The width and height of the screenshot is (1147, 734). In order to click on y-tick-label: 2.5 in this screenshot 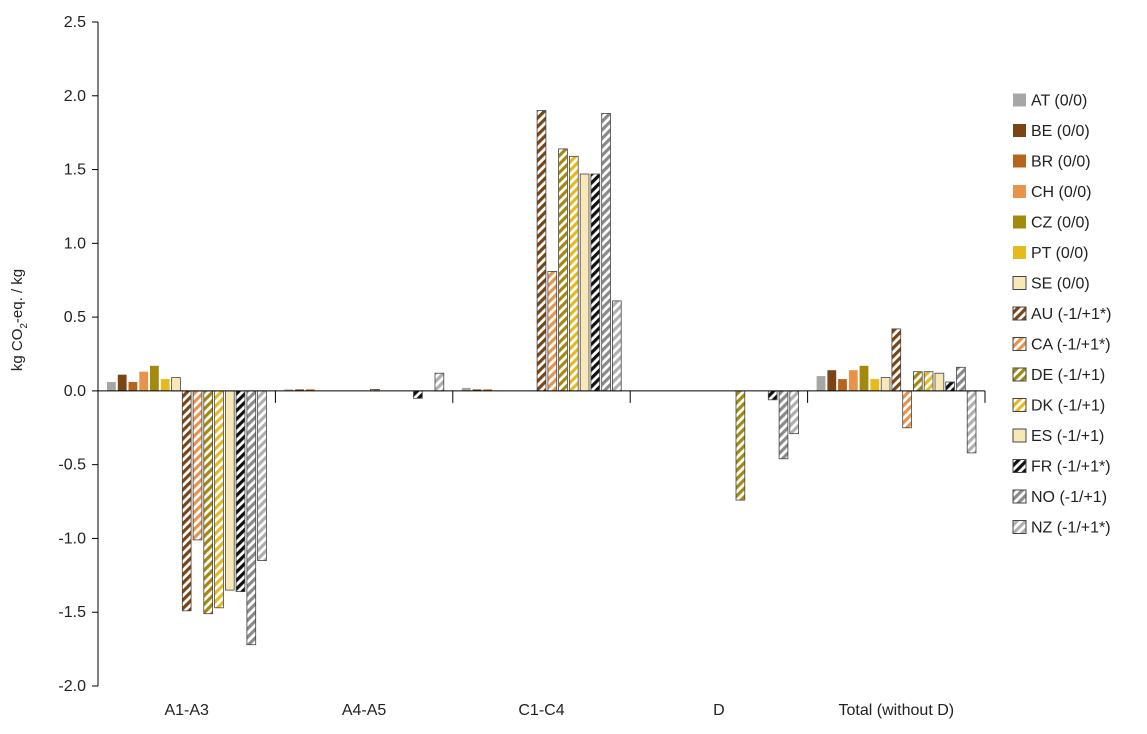, I will do `click(75, 22)`.